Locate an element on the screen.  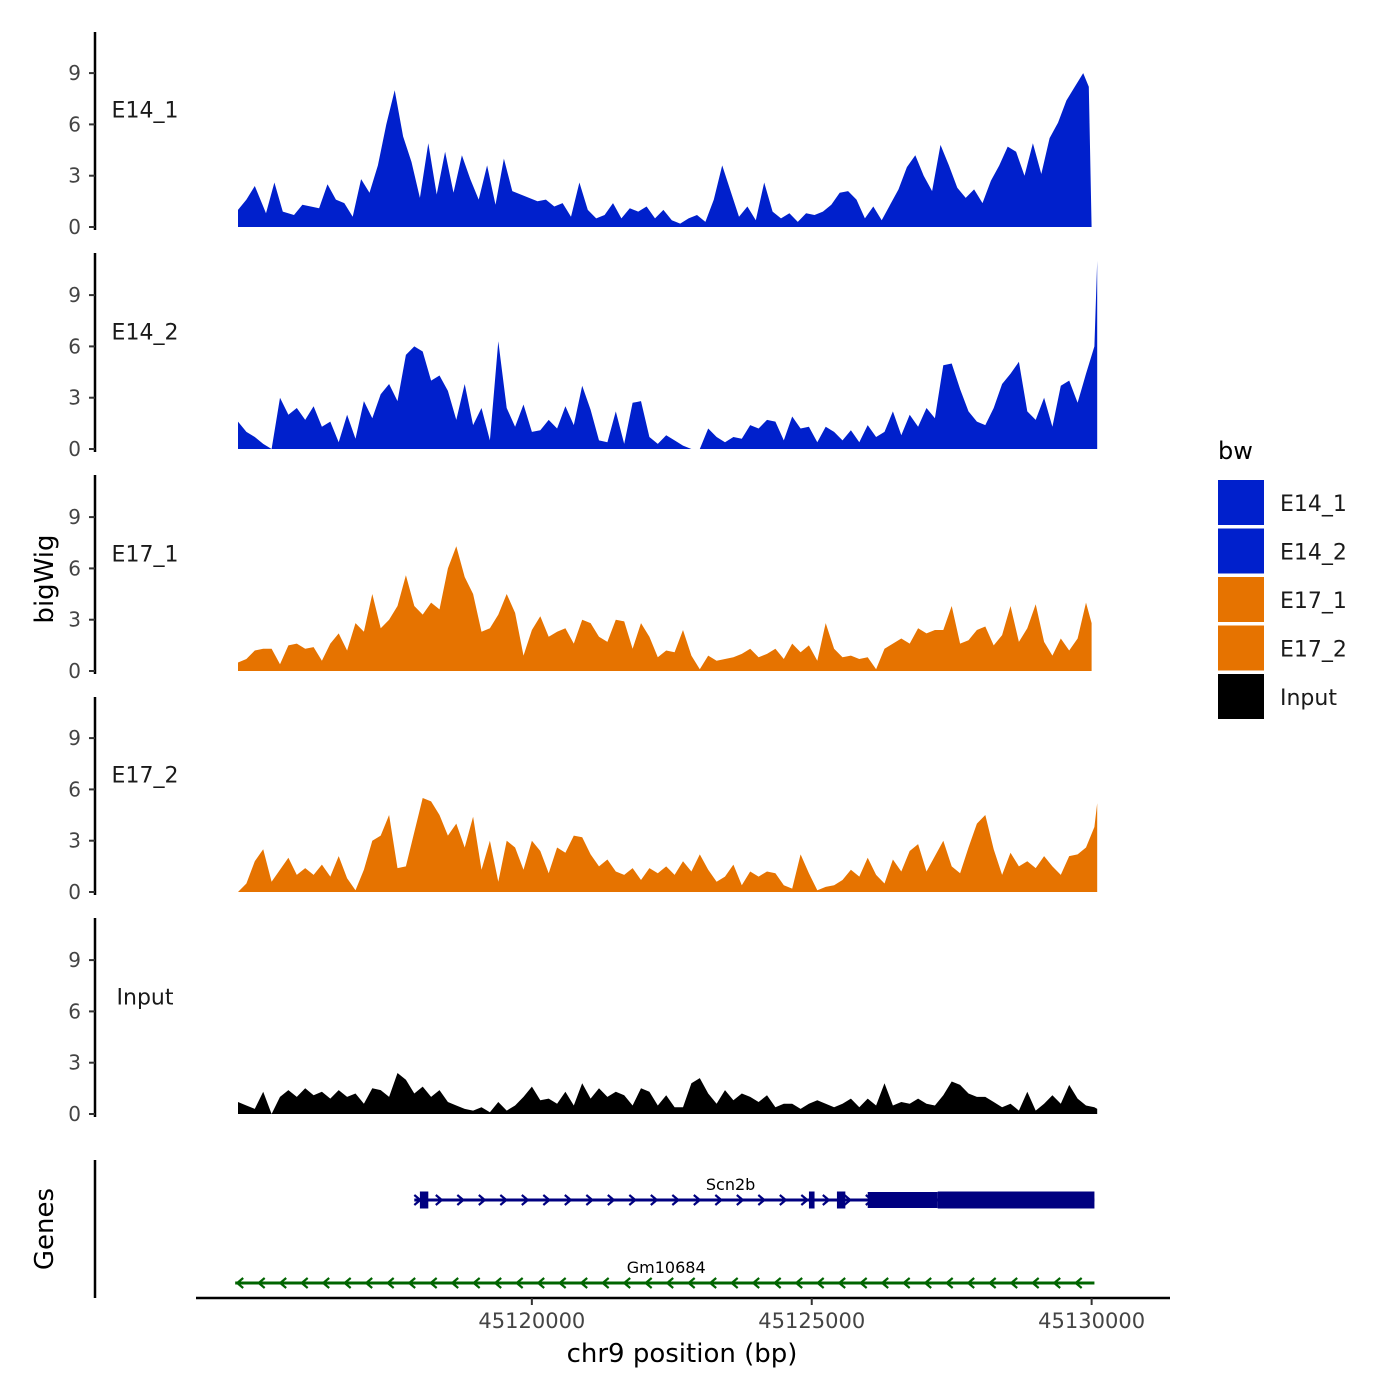
track-label: E17_2 is located at coordinates (145, 776).